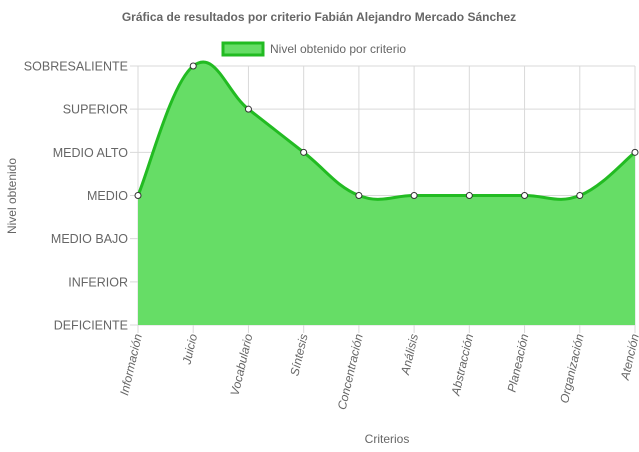  I want to click on legend-swatch, so click(243, 49).